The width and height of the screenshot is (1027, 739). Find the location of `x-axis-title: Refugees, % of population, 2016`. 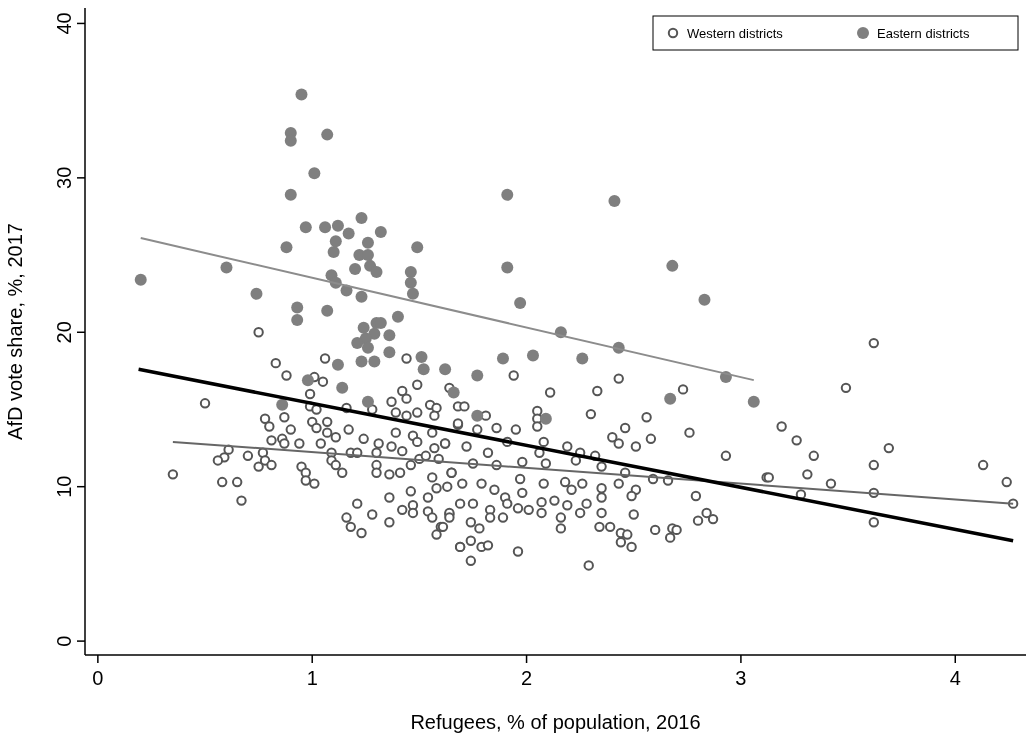

x-axis-title: Refugees, % of population, 2016 is located at coordinates (555, 722).